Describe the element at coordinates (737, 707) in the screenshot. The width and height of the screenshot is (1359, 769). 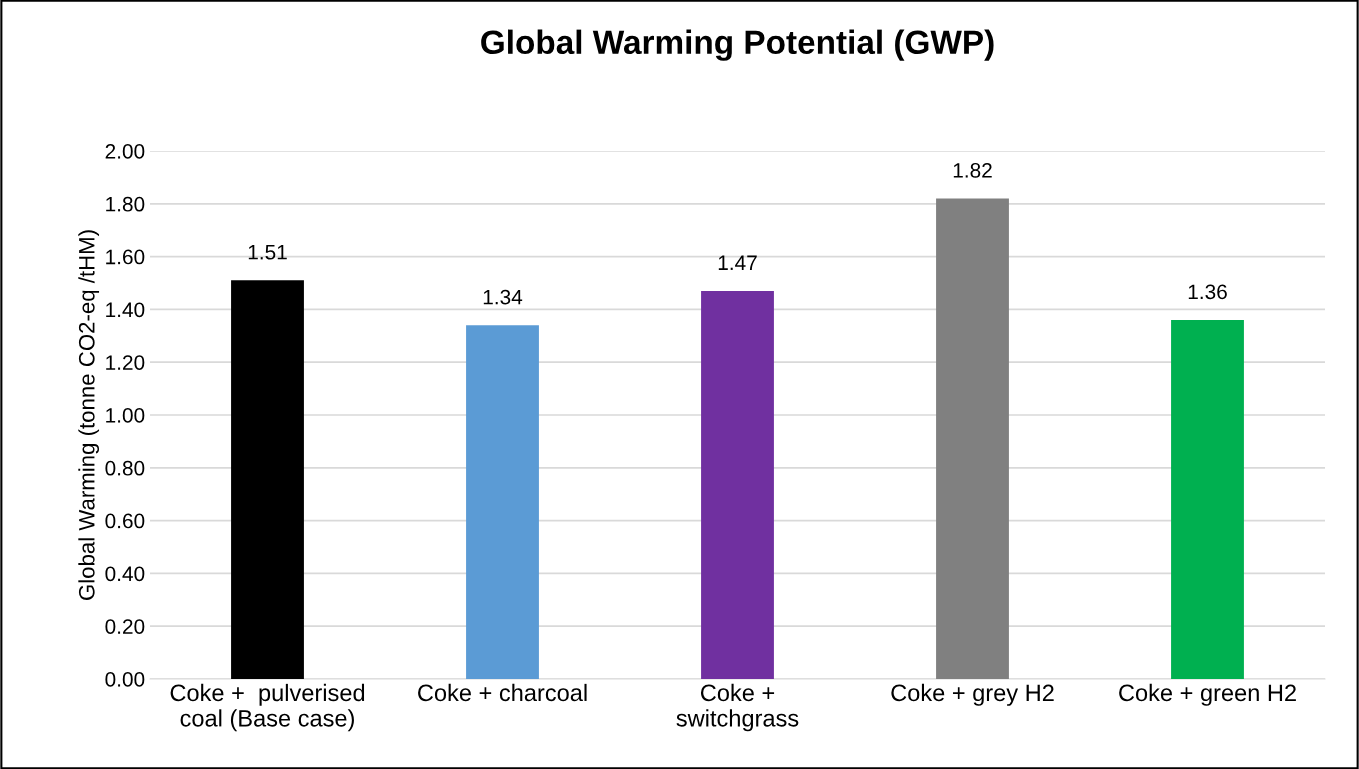
I see `x-tick-label: Coke + switchgrass` at that location.